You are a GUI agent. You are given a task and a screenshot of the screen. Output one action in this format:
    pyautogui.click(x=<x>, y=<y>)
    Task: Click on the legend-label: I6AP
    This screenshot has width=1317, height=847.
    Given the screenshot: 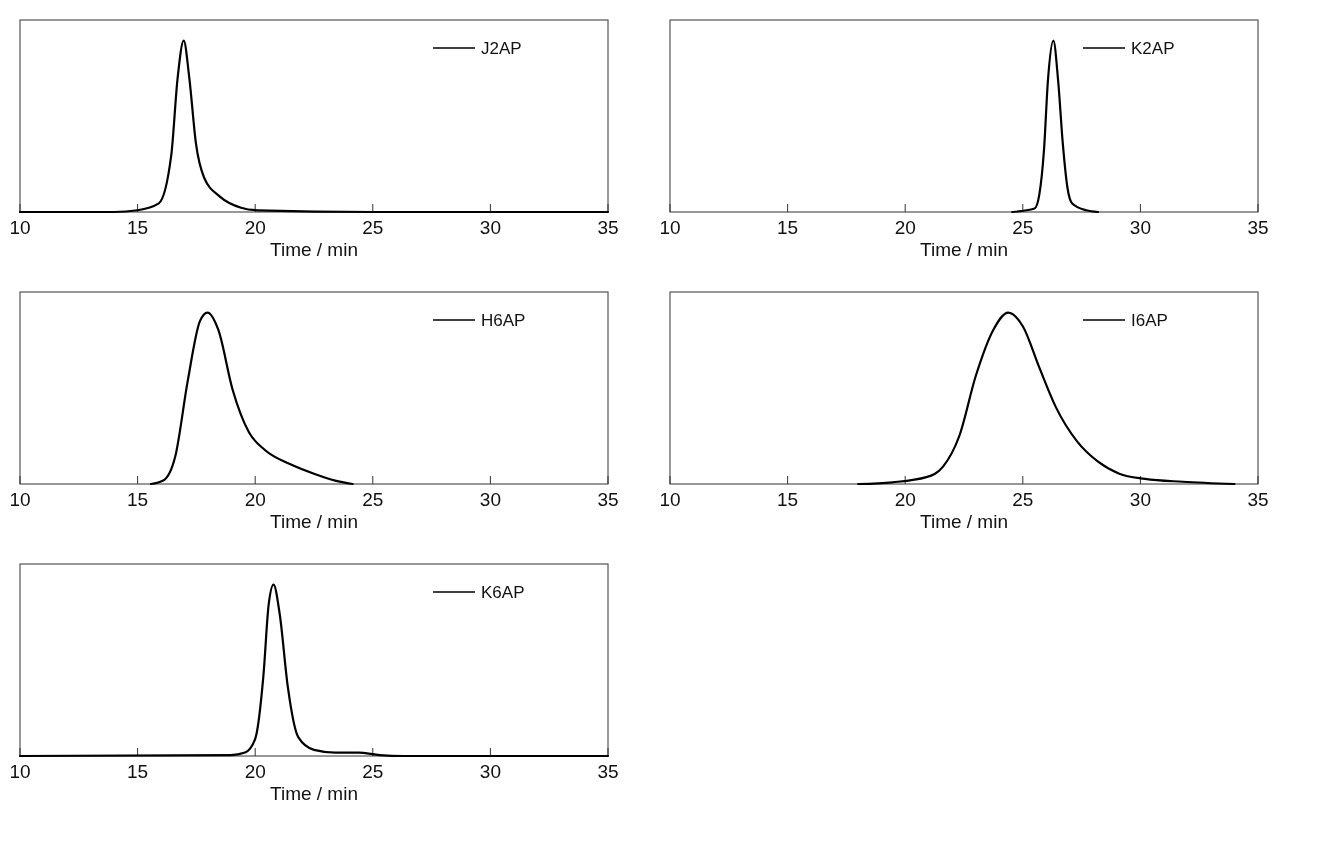 What is the action you would take?
    pyautogui.click(x=1149, y=320)
    